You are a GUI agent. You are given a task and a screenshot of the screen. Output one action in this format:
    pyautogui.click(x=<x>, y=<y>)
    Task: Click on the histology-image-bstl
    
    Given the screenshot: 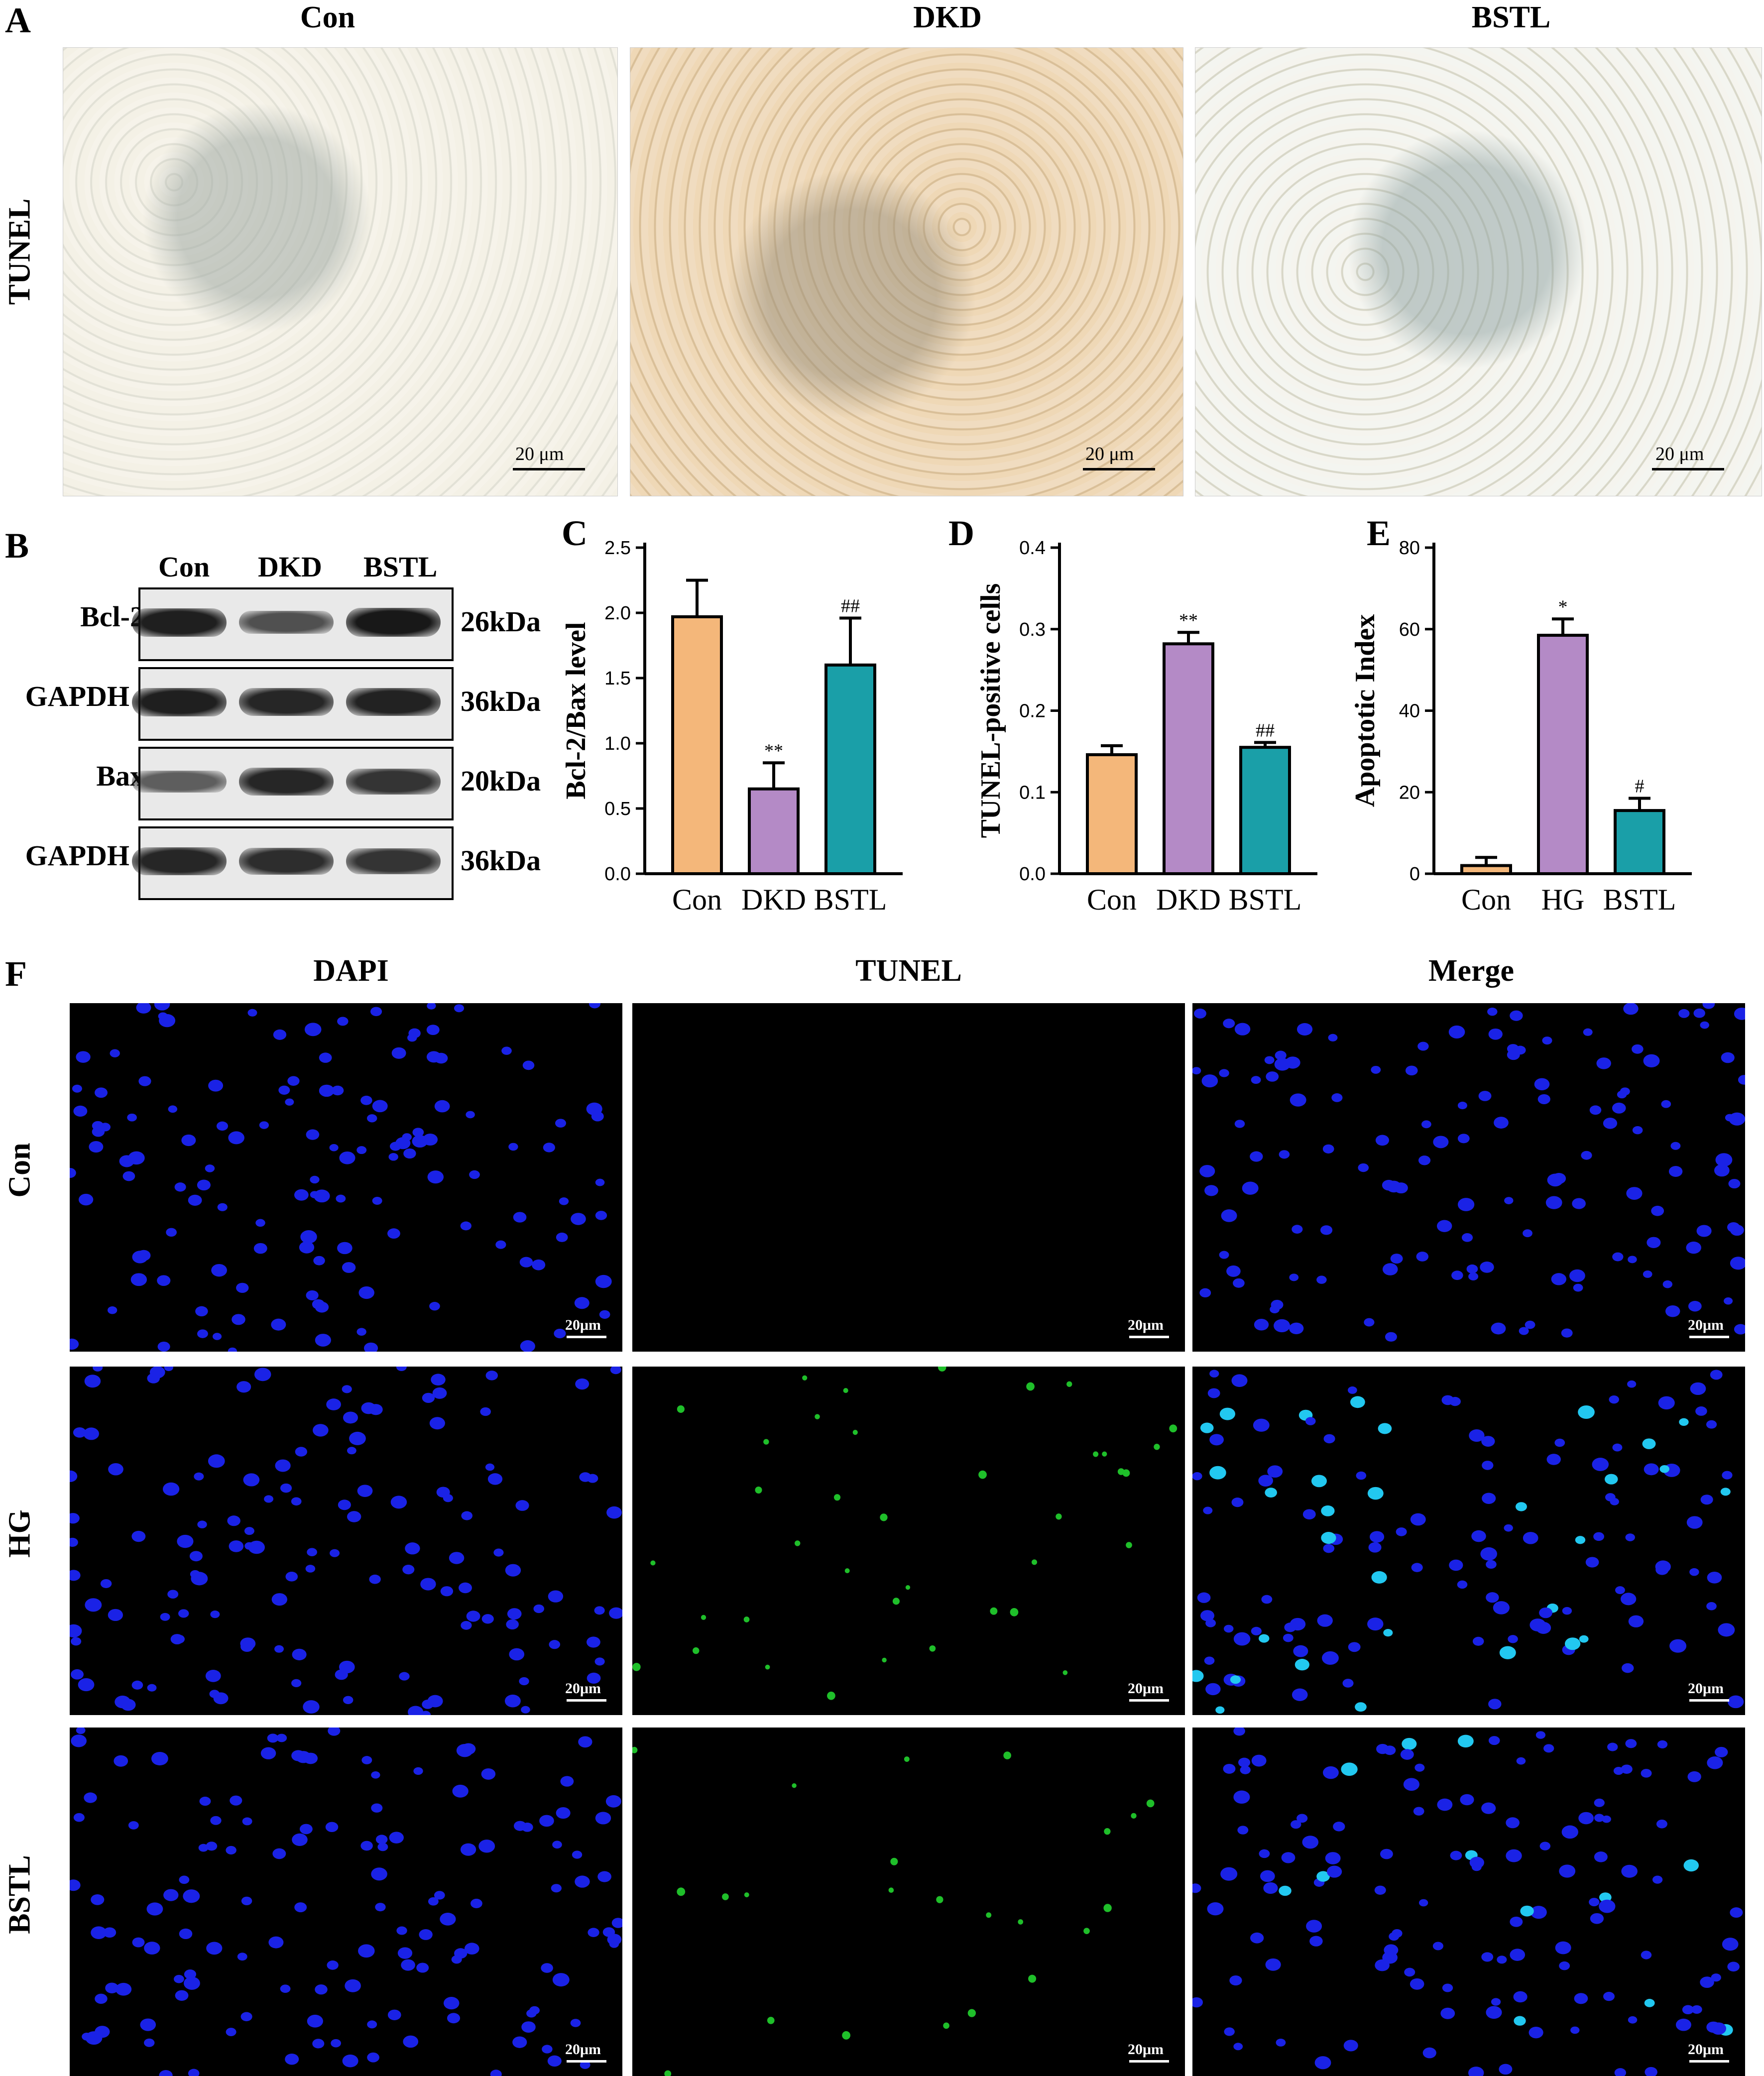 What is the action you would take?
    pyautogui.click(x=1478, y=271)
    